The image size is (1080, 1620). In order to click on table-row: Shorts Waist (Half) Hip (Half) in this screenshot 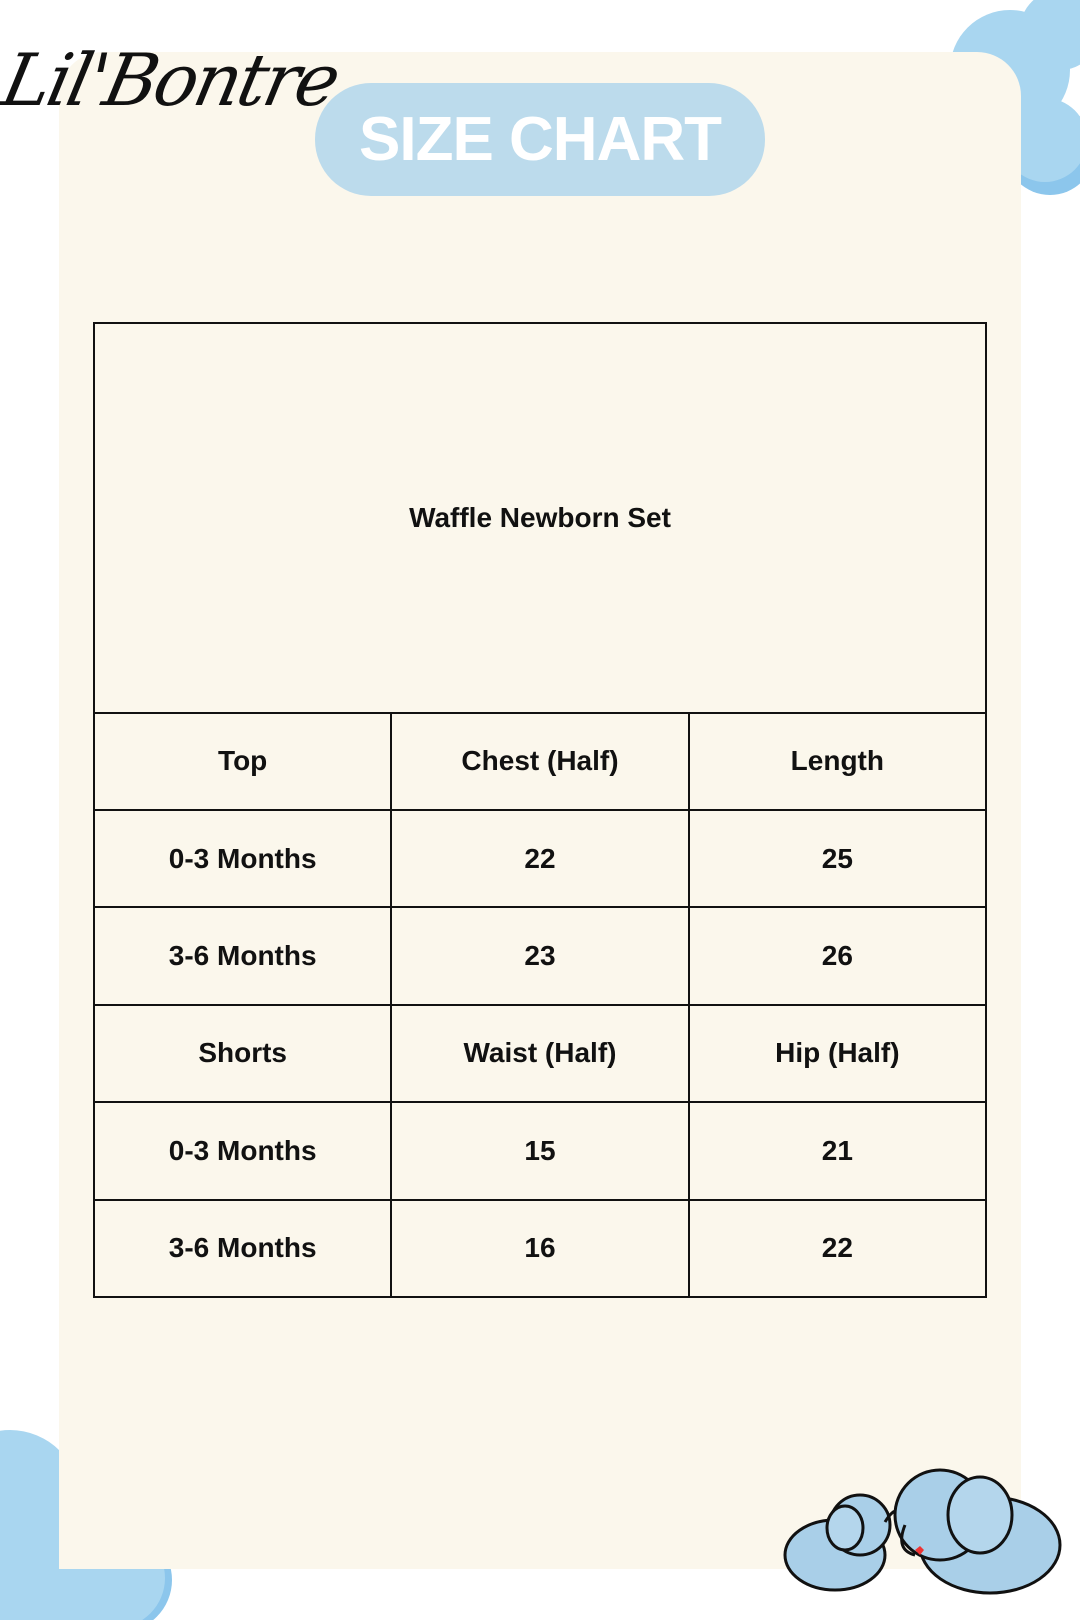, I will do `click(540, 1053)`.